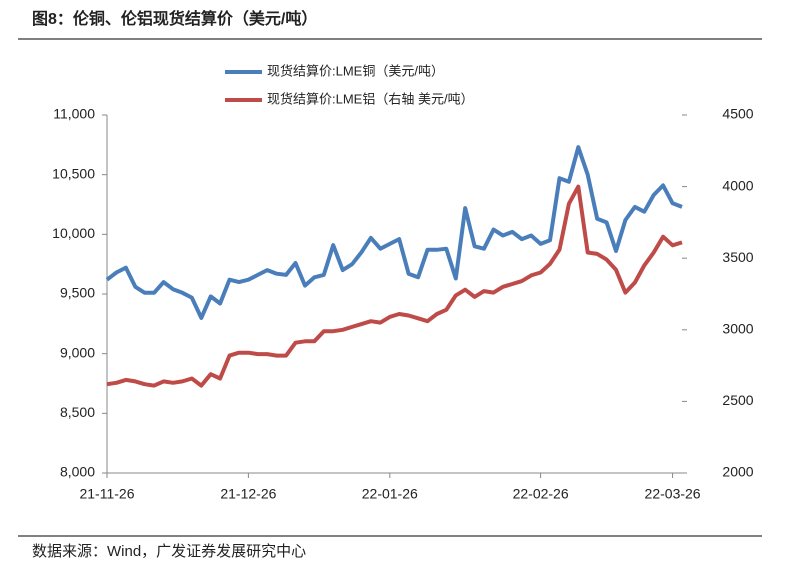  Describe the element at coordinates (390, 494) in the screenshot. I see `x-tick-label: 22-01-26` at that location.